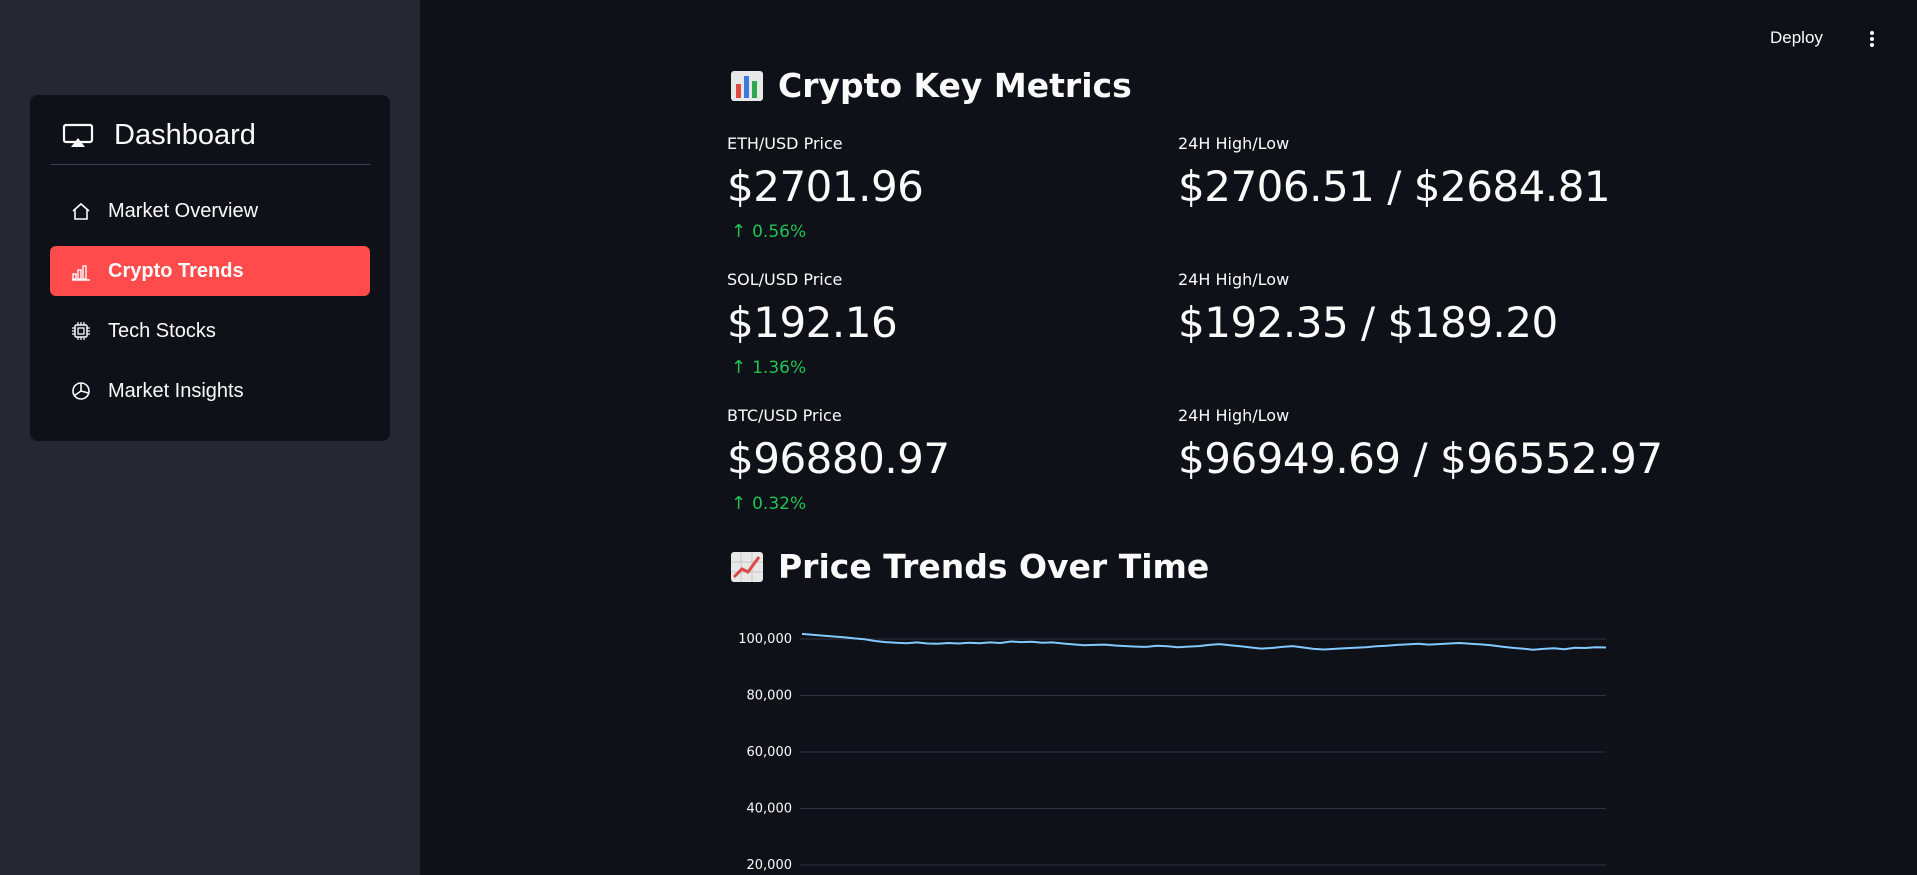 This screenshot has height=875, width=1917. I want to click on nav-menu: Dashboard Market Overview Crypto Trends, so click(210, 268).